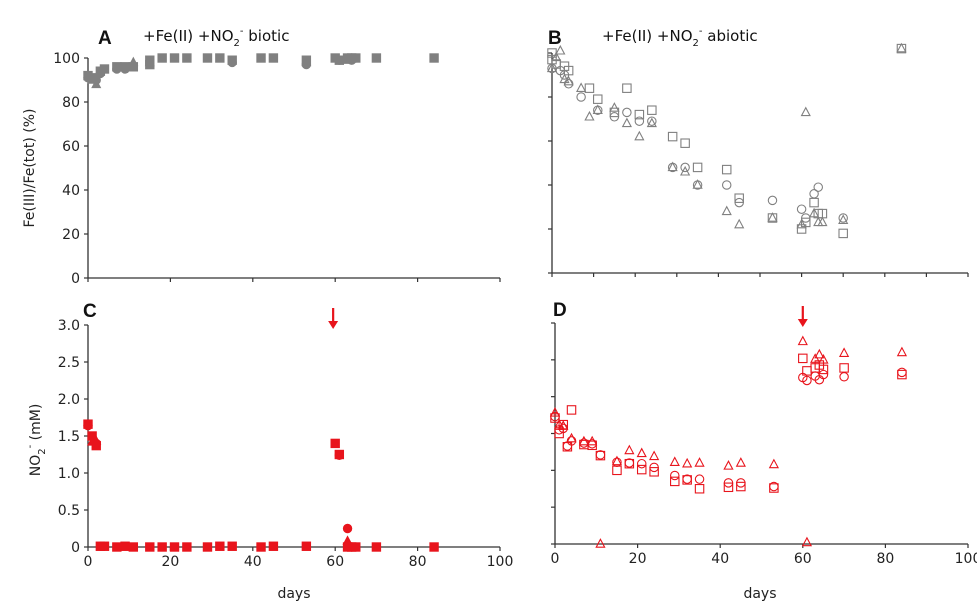 Image resolution: width=977 pixels, height=611 pixels. What do you see at coordinates (105, 38) in the screenshot?
I see `panel-a-letter: A` at bounding box center [105, 38].